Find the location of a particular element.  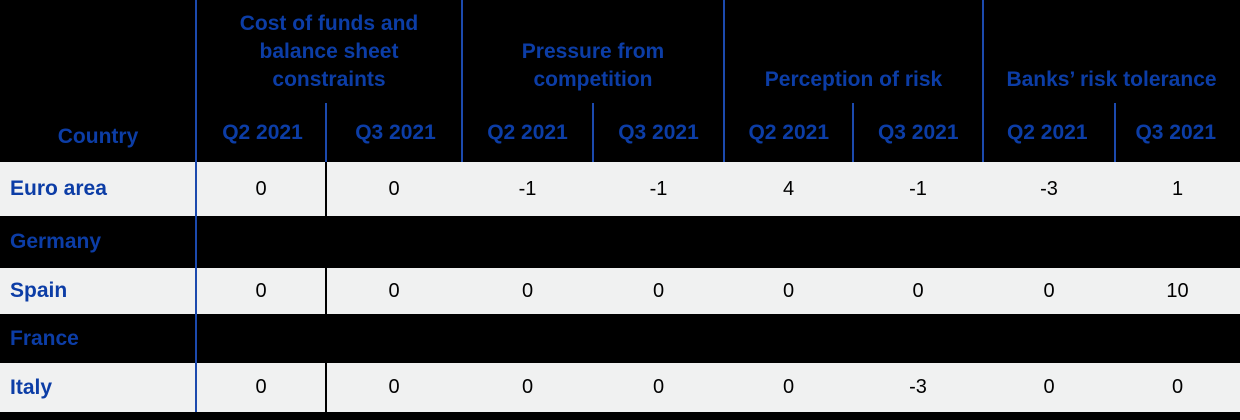

subheaders-perception-of-risk: Q2 2021 Q3 2021 is located at coordinates (853, 132).